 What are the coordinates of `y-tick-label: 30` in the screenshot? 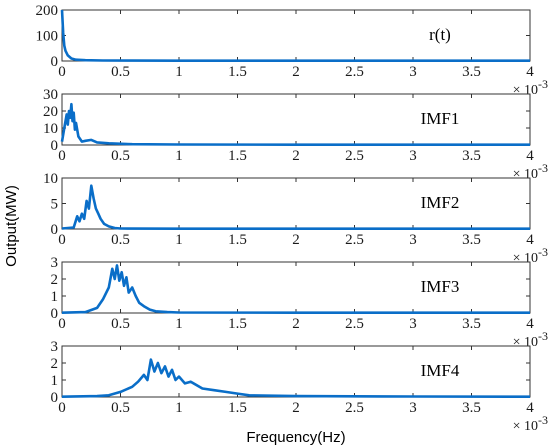 It's located at (50, 95).